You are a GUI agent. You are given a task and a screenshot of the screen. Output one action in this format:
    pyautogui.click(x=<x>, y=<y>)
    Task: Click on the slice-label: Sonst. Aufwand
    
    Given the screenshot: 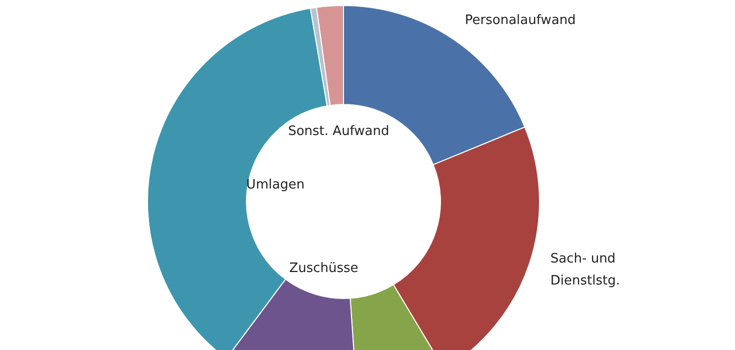 What is the action you would take?
    pyautogui.click(x=339, y=132)
    